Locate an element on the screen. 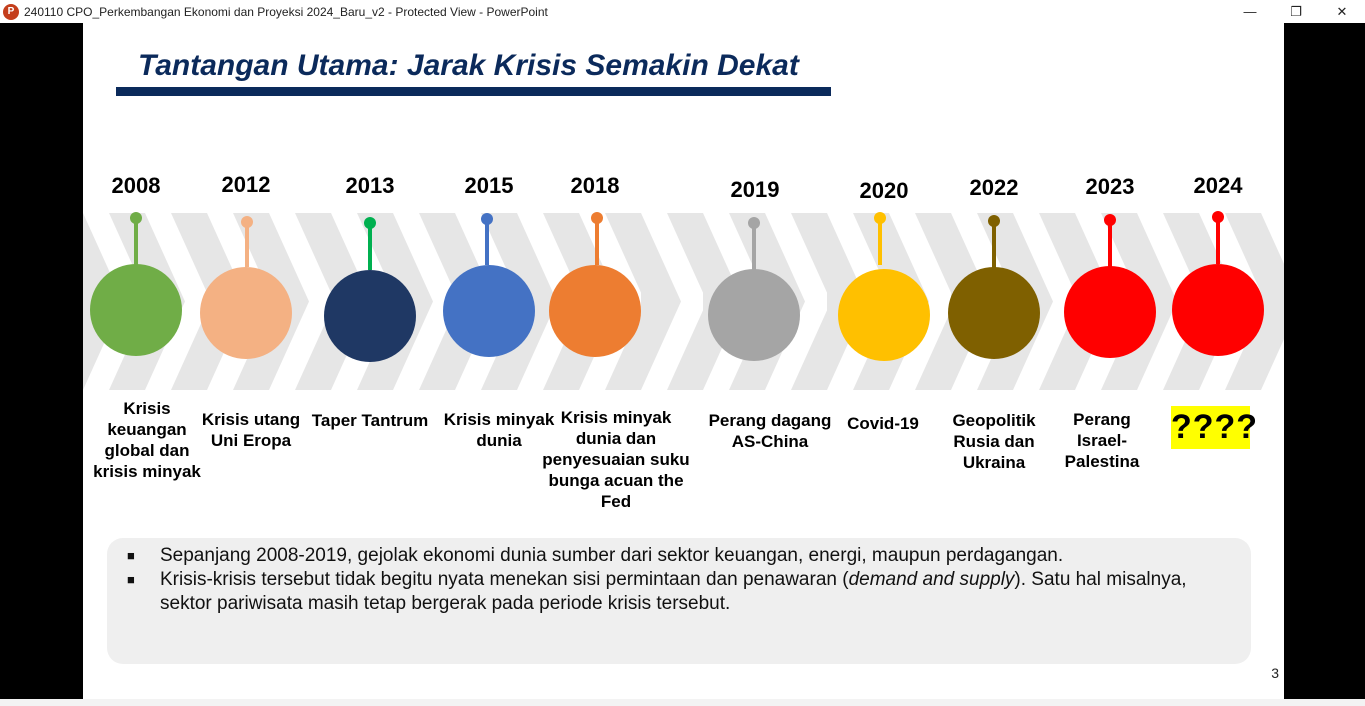  year-label: 2020 is located at coordinates (884, 190).